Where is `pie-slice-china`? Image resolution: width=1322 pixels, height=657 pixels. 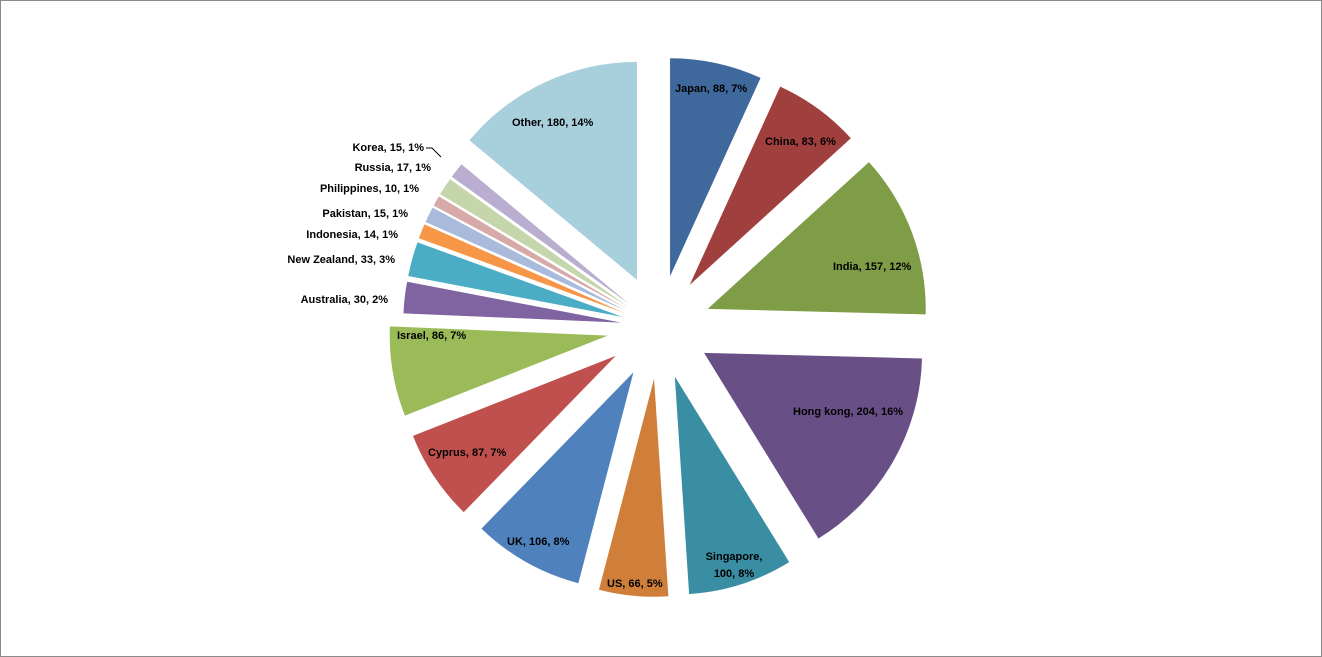 pie-slice-china is located at coordinates (770, 185).